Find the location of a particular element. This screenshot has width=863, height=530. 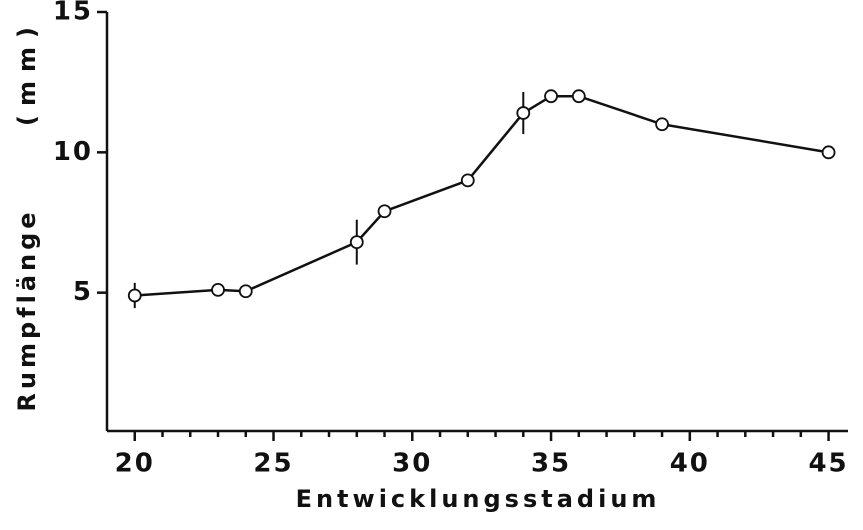

x-tick-label: 40 is located at coordinates (690, 464).